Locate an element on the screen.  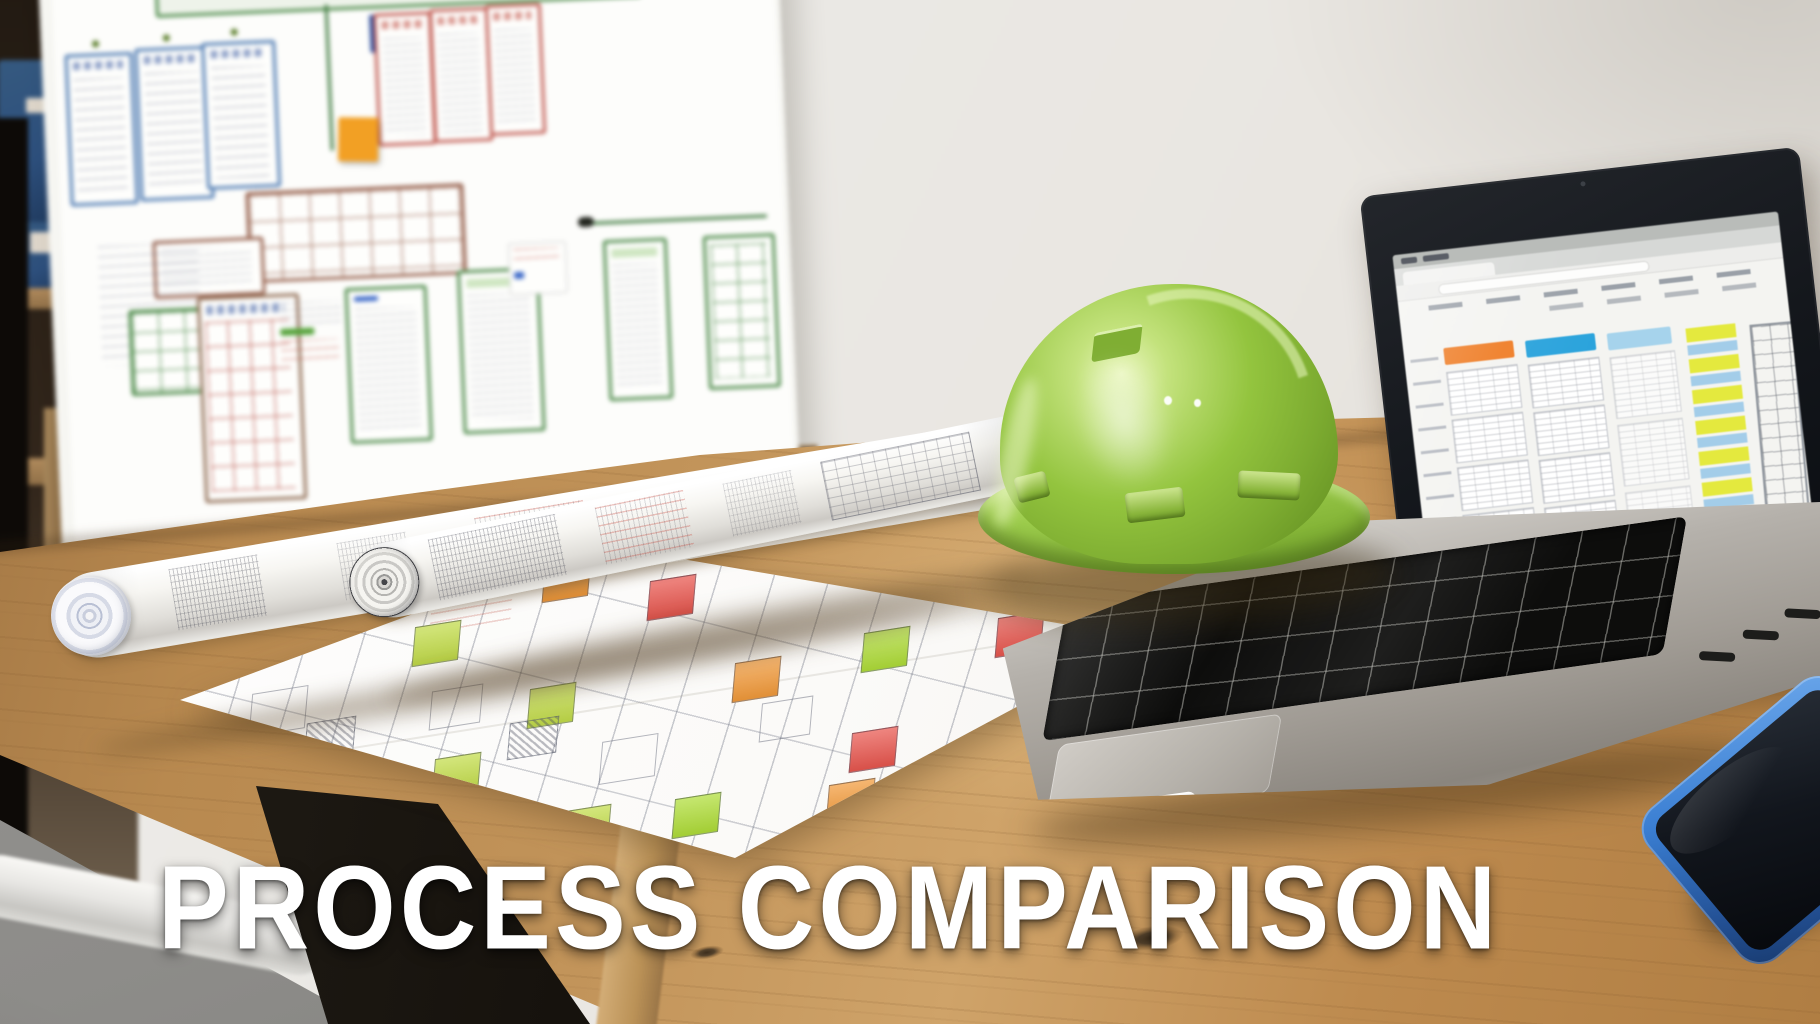
webcam-dot is located at coordinates (1583, 184).